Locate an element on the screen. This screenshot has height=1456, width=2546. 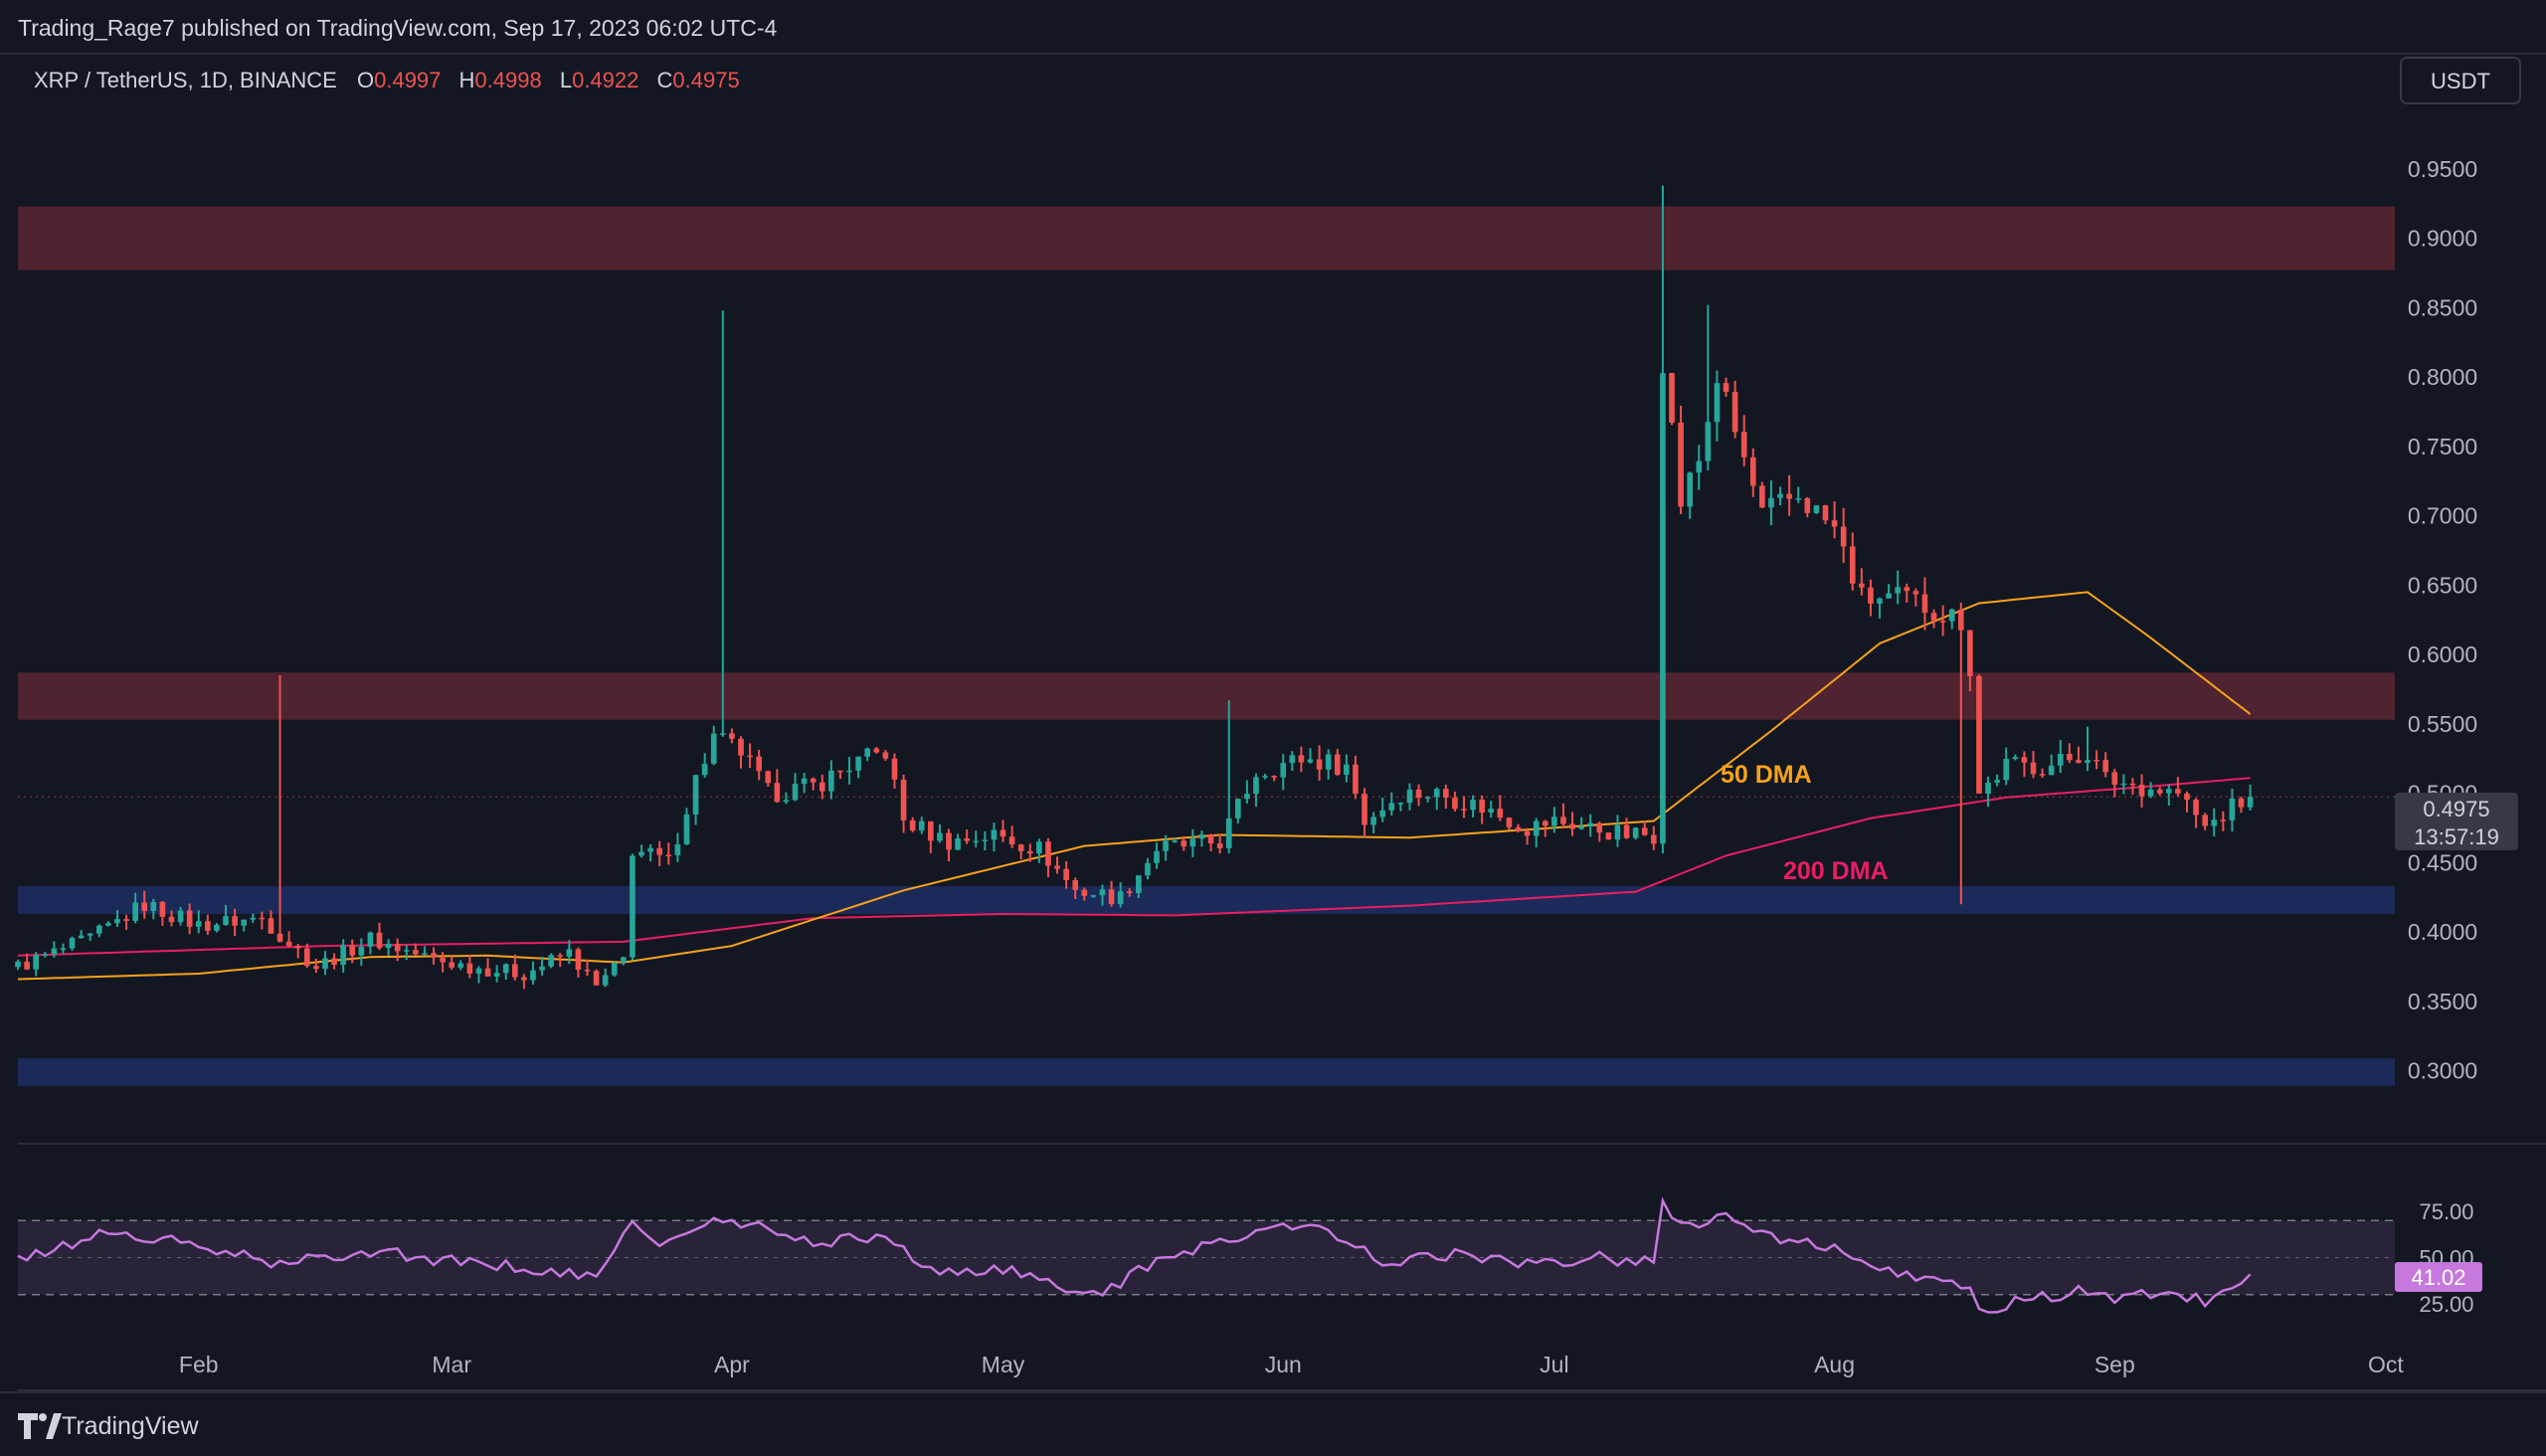
currency-label: USDT is located at coordinates (2460, 81).